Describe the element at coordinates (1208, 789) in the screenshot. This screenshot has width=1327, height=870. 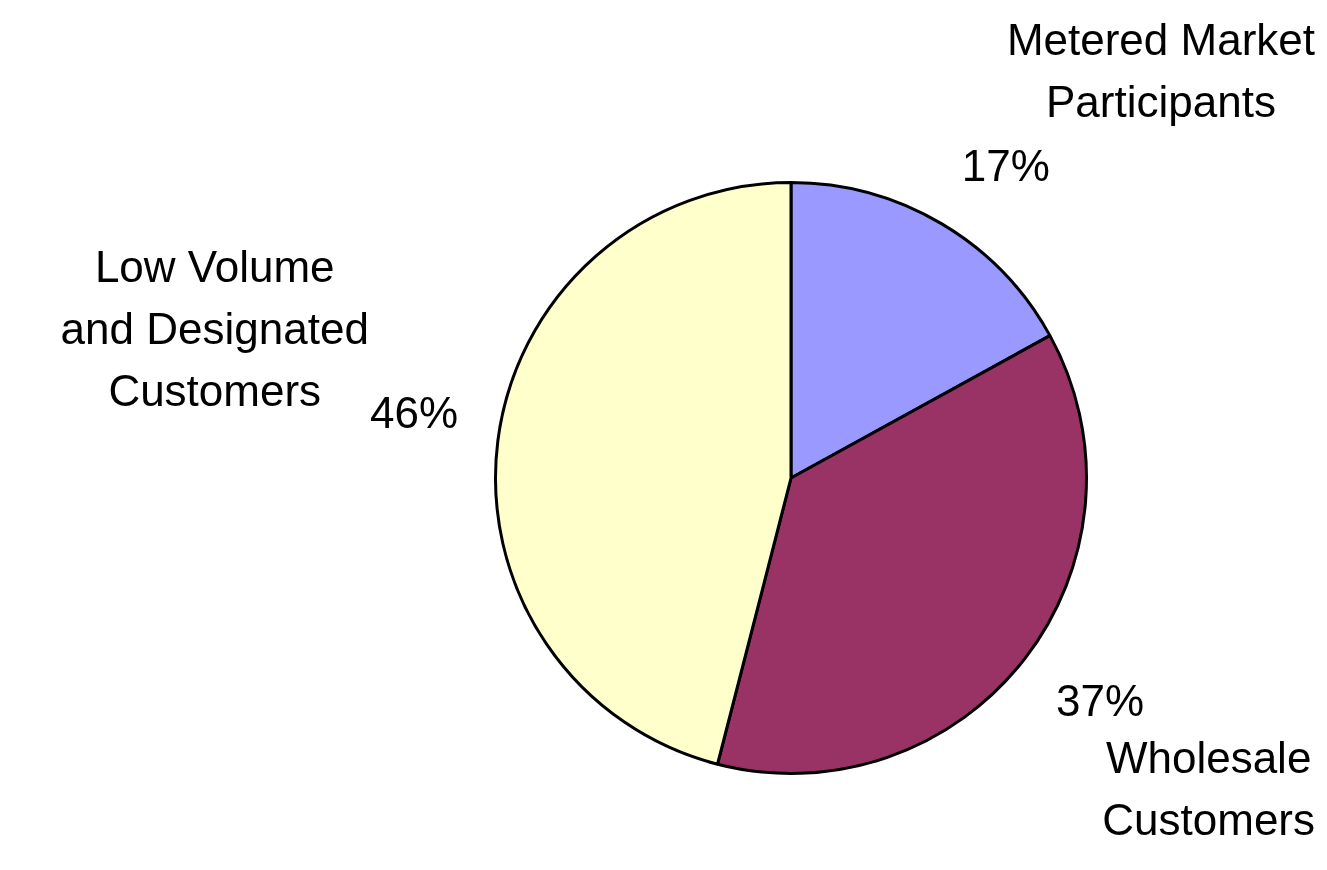
I see `slice-label: Wholesale Customers` at that location.